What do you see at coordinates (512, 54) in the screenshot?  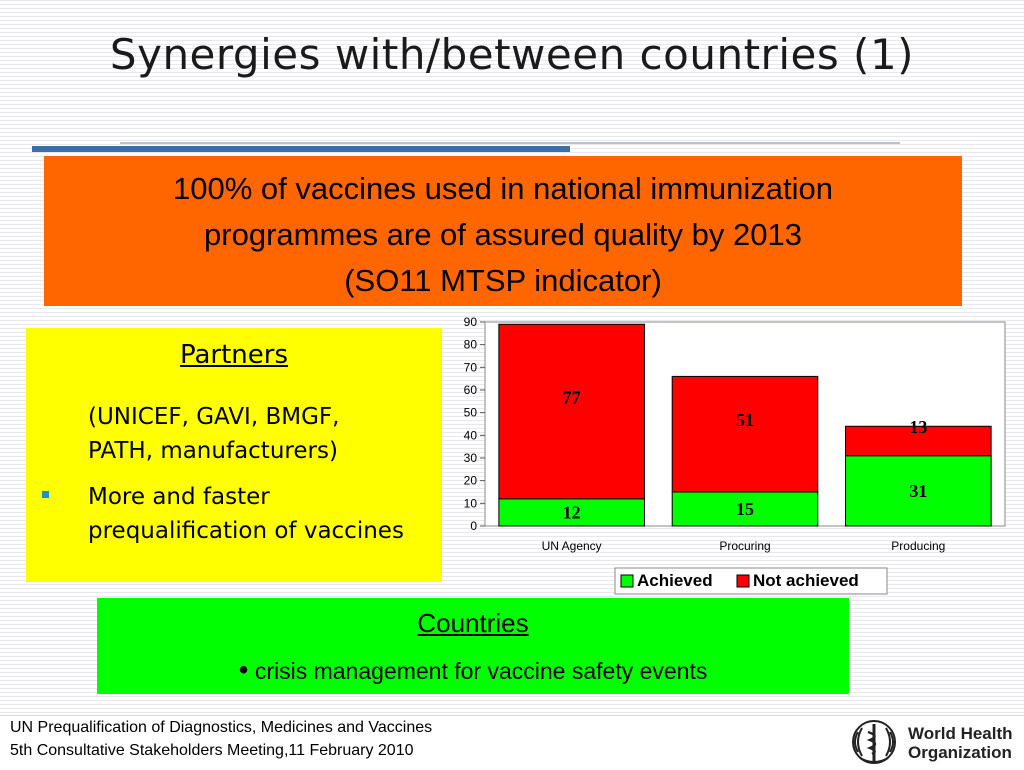 I see `slide-title: Synergies with/between countries (1)` at bounding box center [512, 54].